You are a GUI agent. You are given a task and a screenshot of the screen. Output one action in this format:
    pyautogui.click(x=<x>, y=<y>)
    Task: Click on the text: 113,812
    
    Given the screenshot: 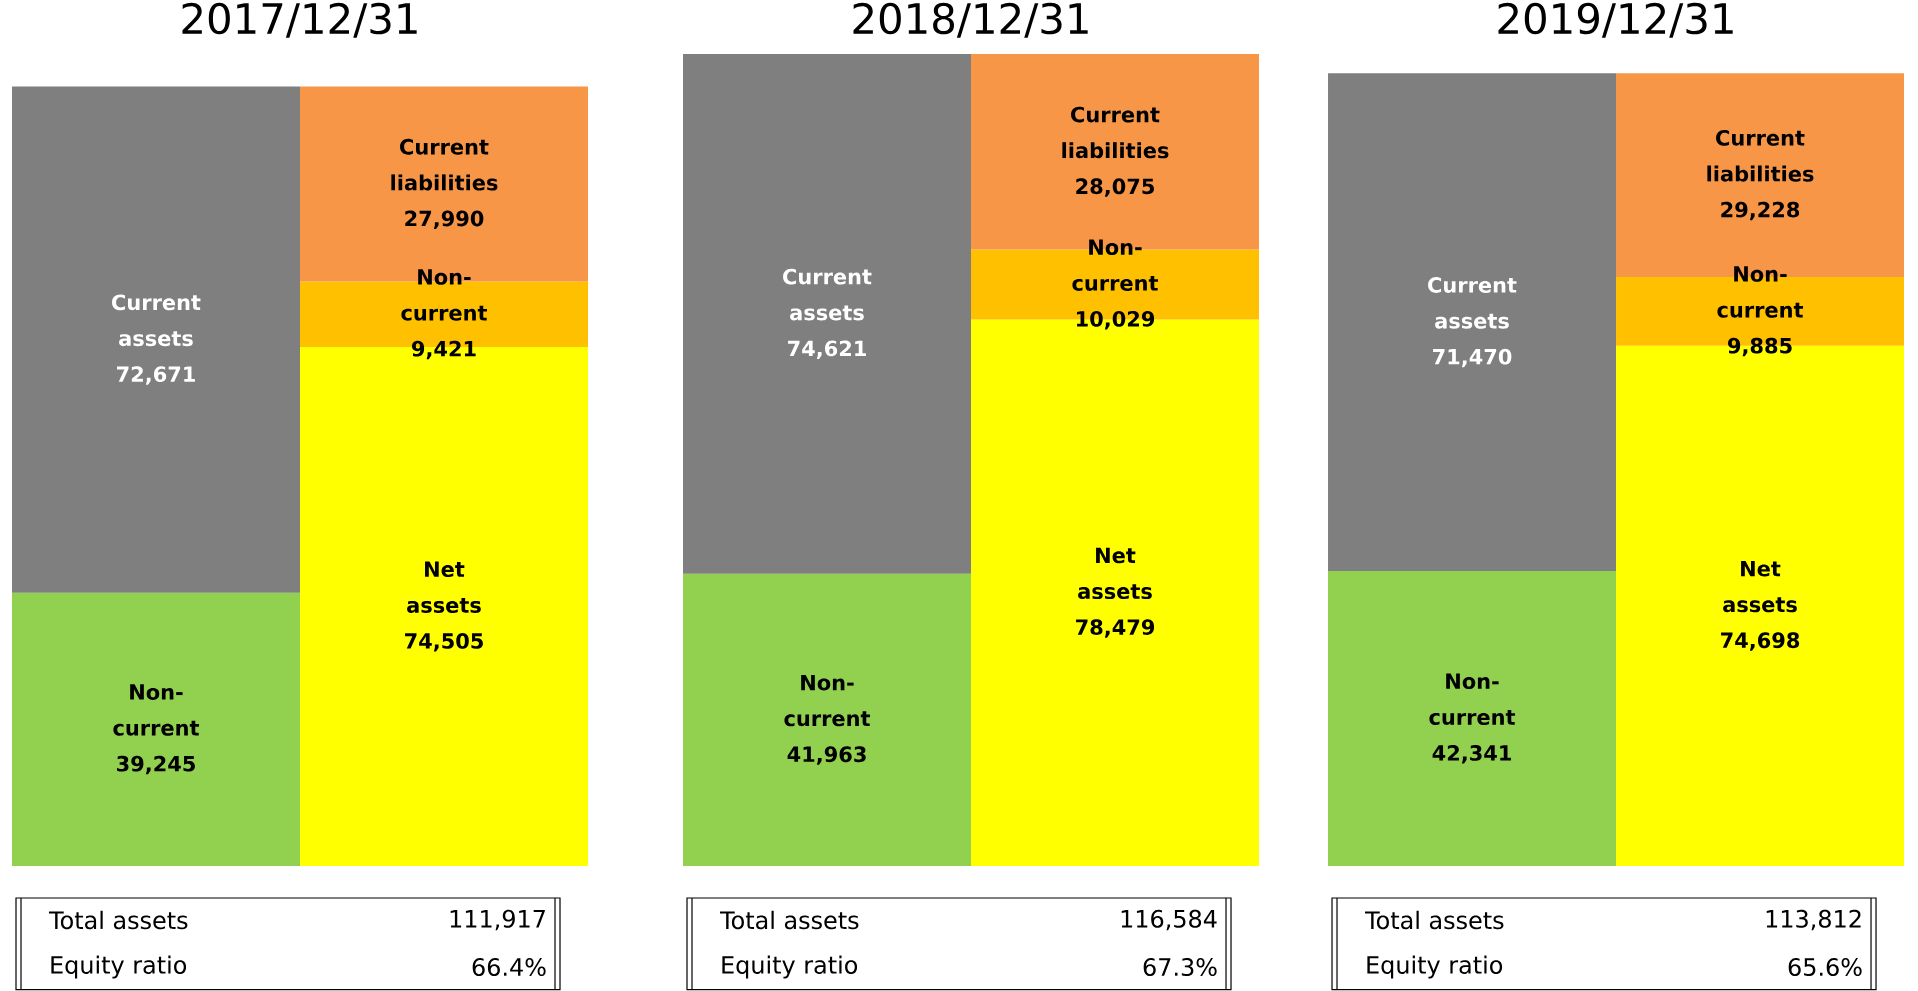 What is the action you would take?
    pyautogui.click(x=1813, y=920)
    